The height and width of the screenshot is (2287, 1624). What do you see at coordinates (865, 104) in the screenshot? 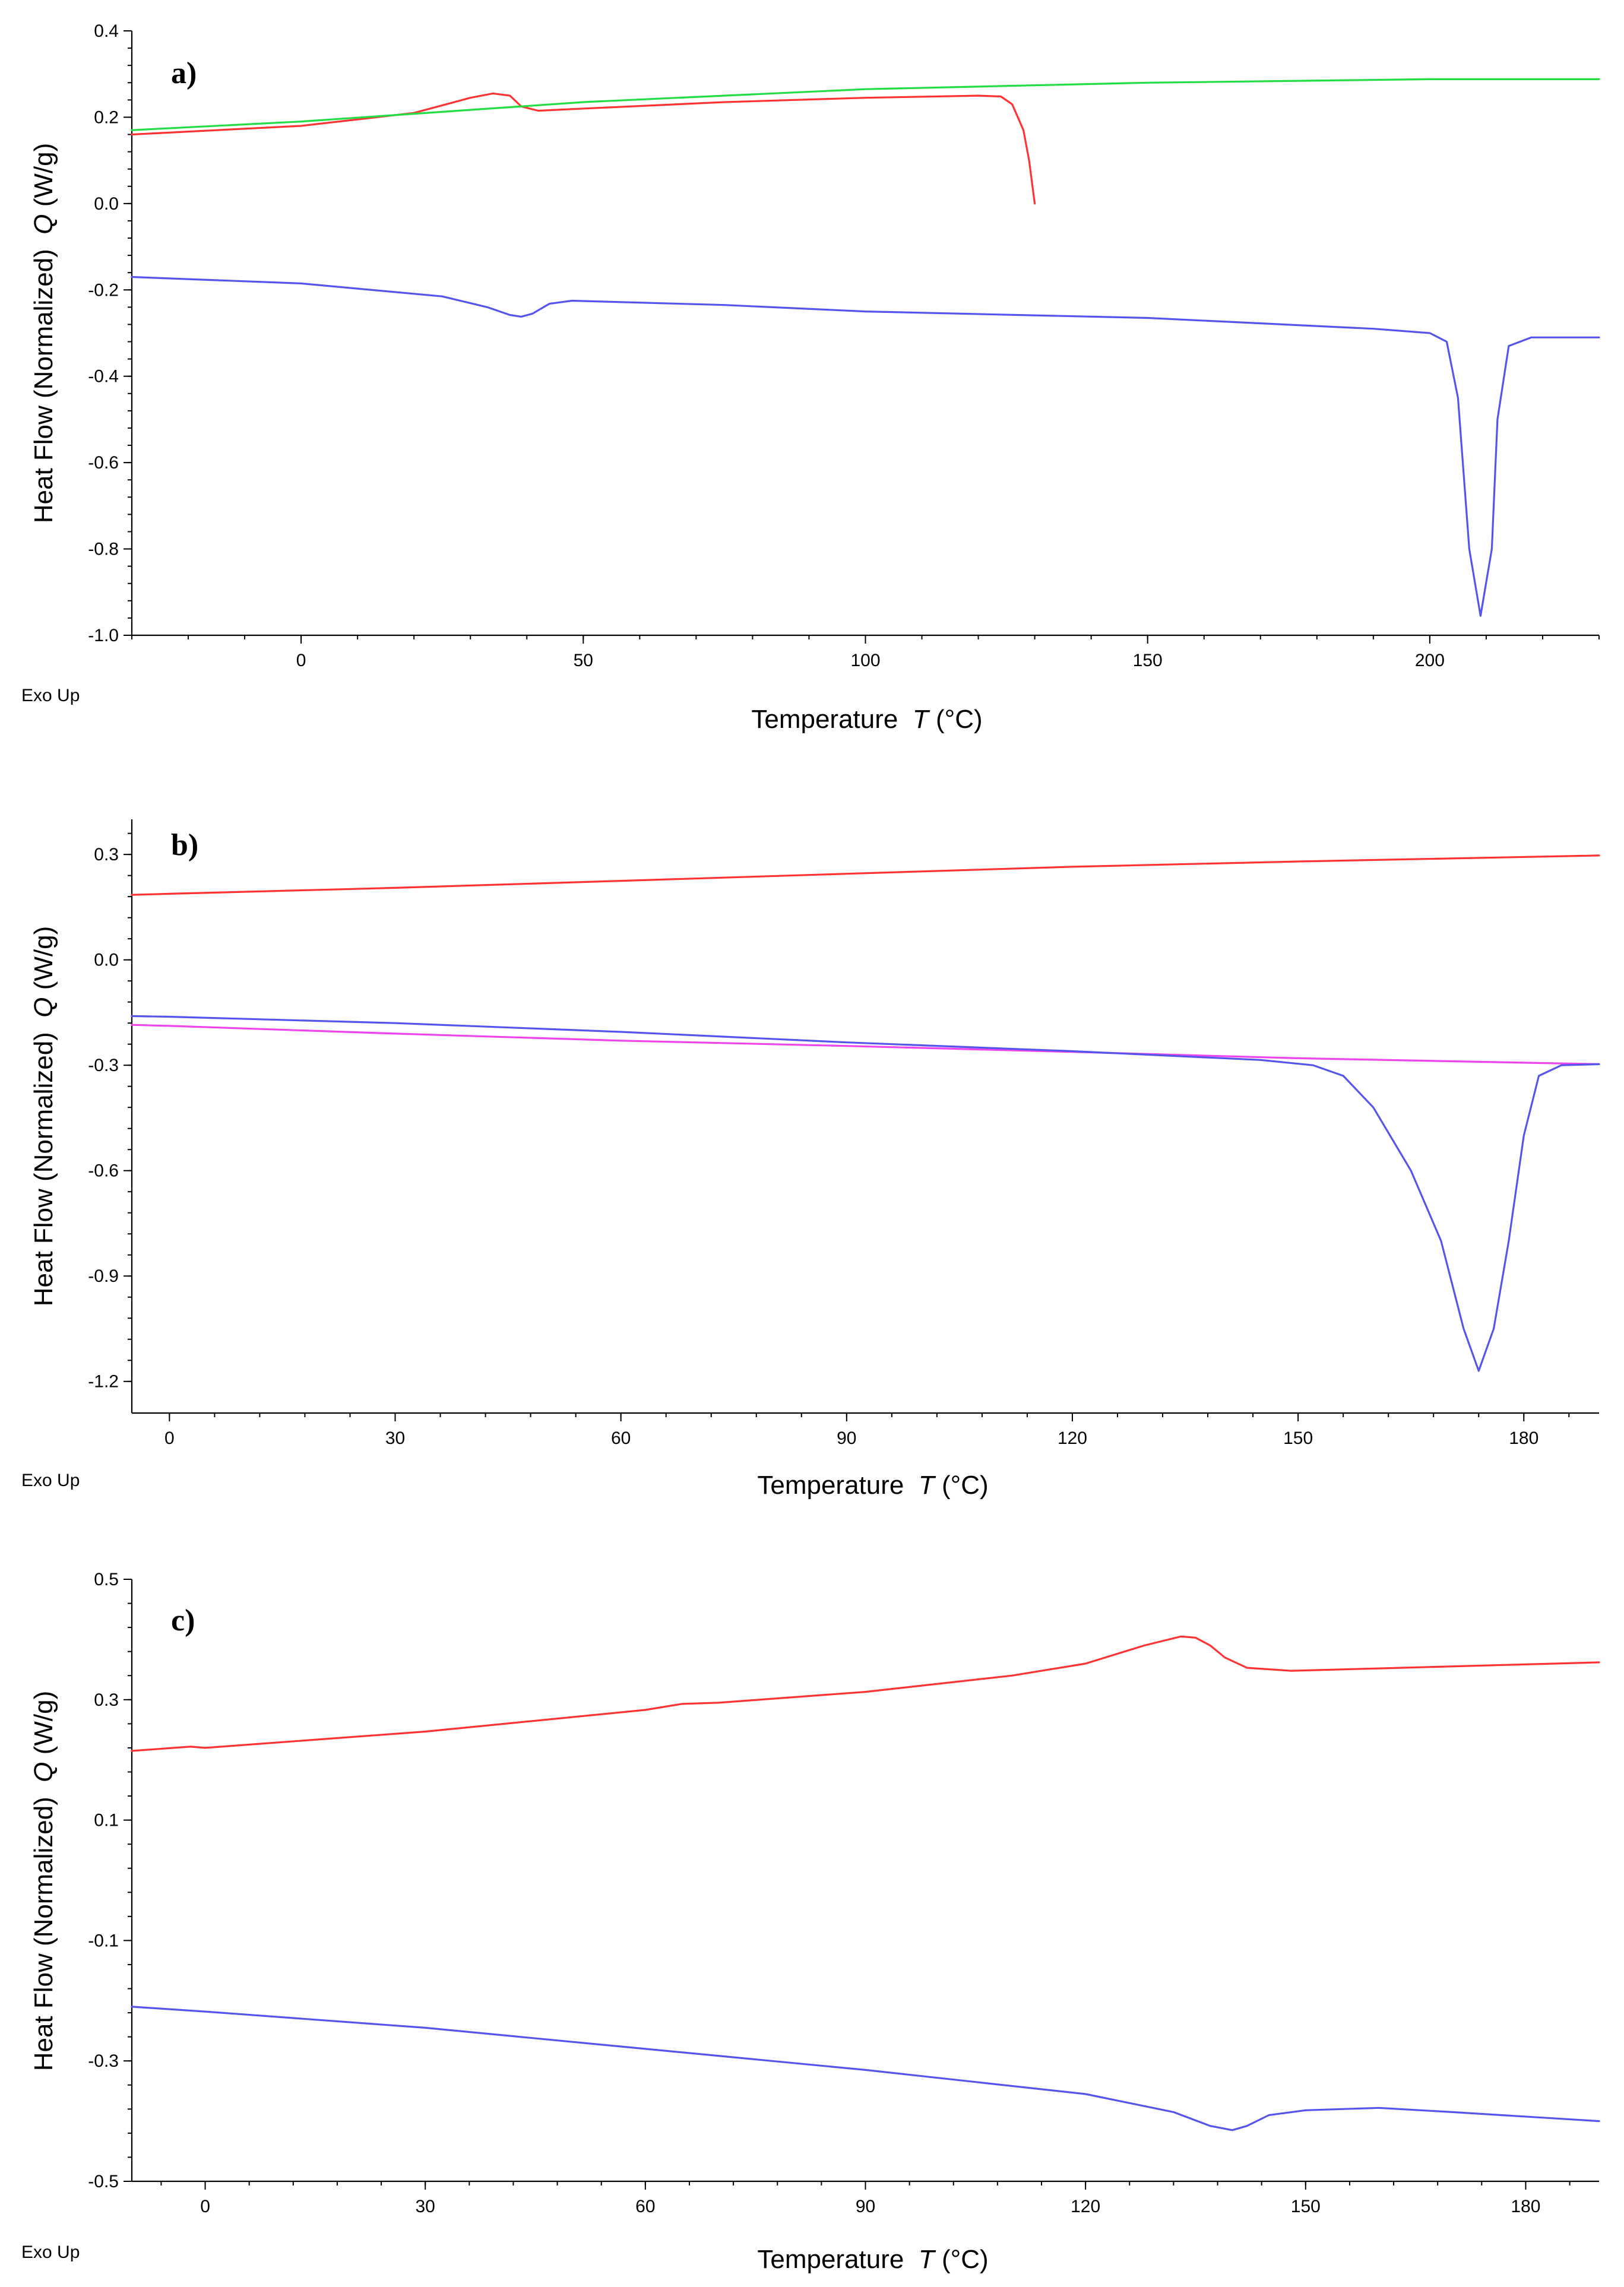
I see `series-line-green` at bounding box center [865, 104].